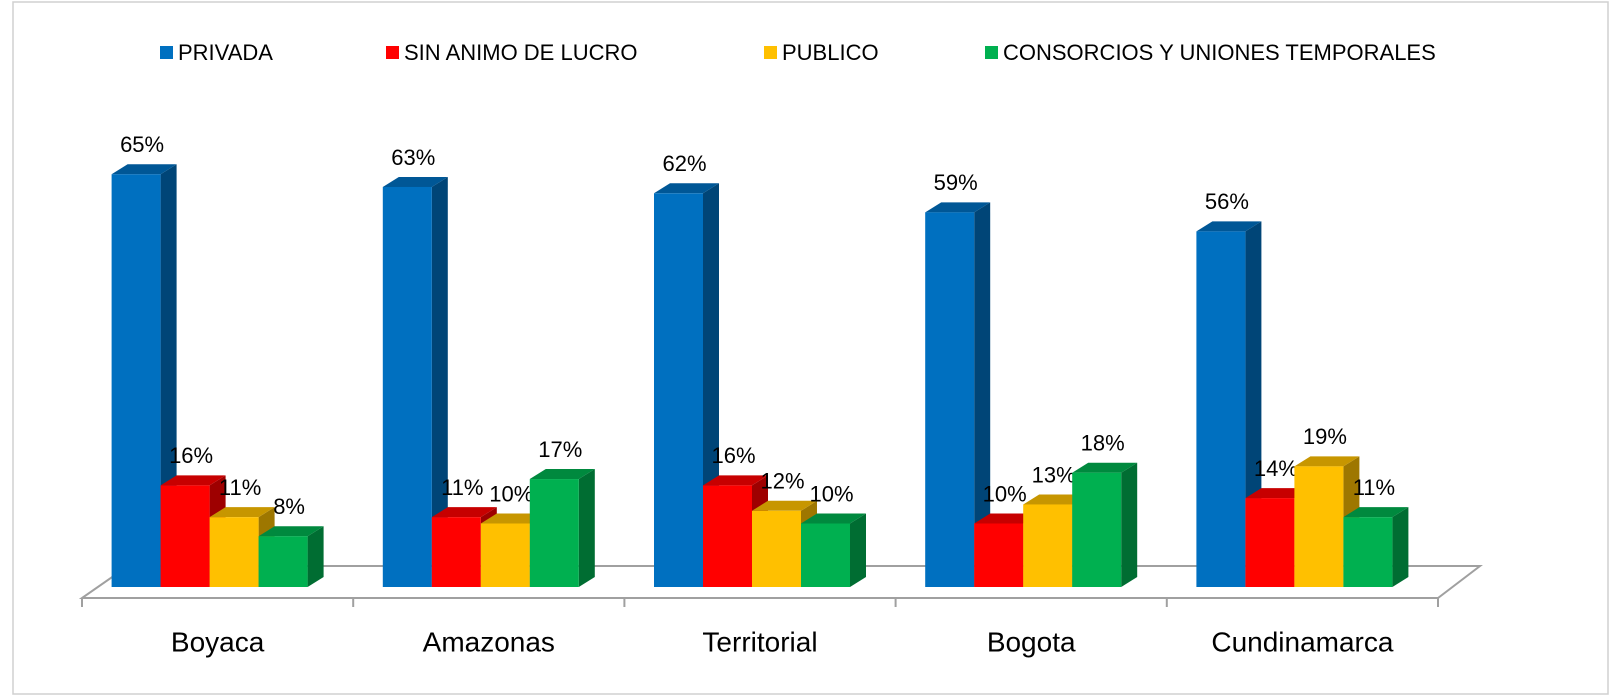 This screenshot has width=1619, height=698. What do you see at coordinates (684, 163) in the screenshot?
I see `value-label: 62%` at bounding box center [684, 163].